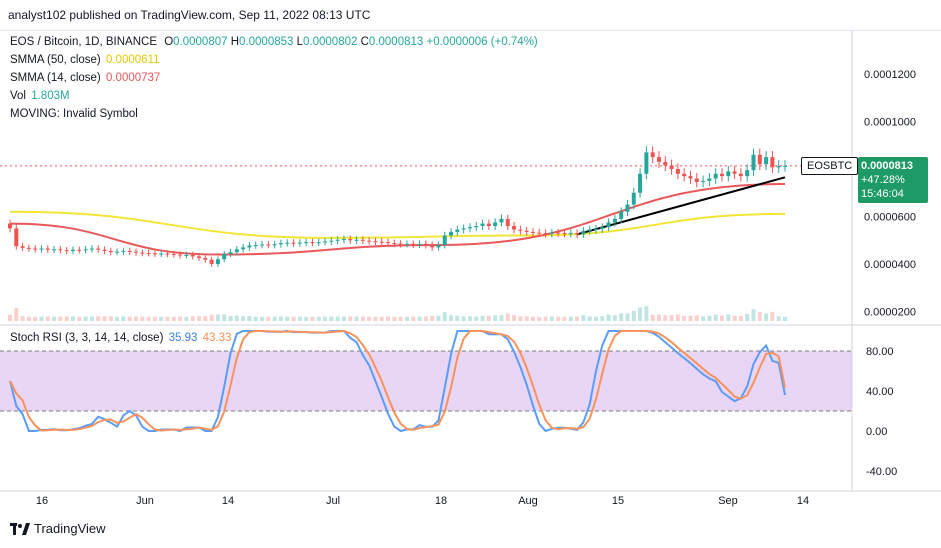 The image size is (941, 548). I want to click on price-tick-label: 0.0001000, so click(890, 123).